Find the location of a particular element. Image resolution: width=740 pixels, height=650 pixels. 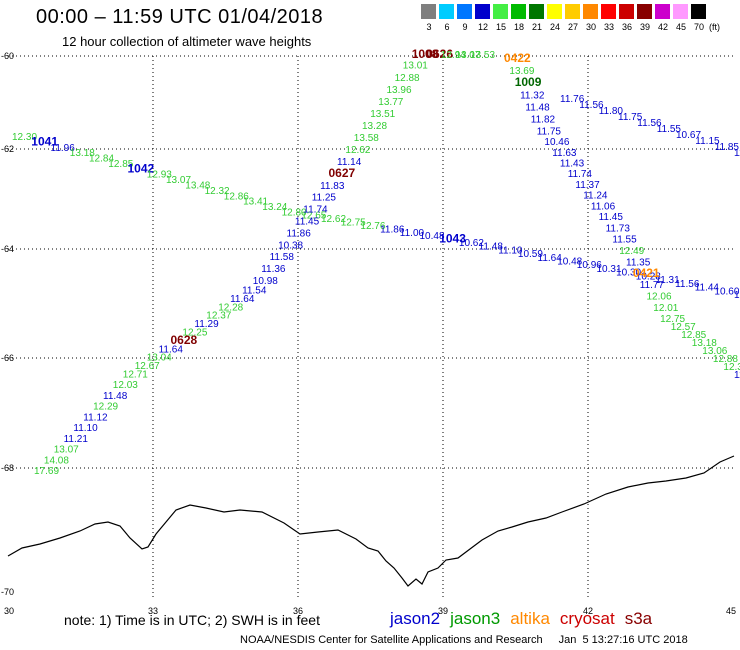

wave-height-label: 11.35 is located at coordinates (638, 262).